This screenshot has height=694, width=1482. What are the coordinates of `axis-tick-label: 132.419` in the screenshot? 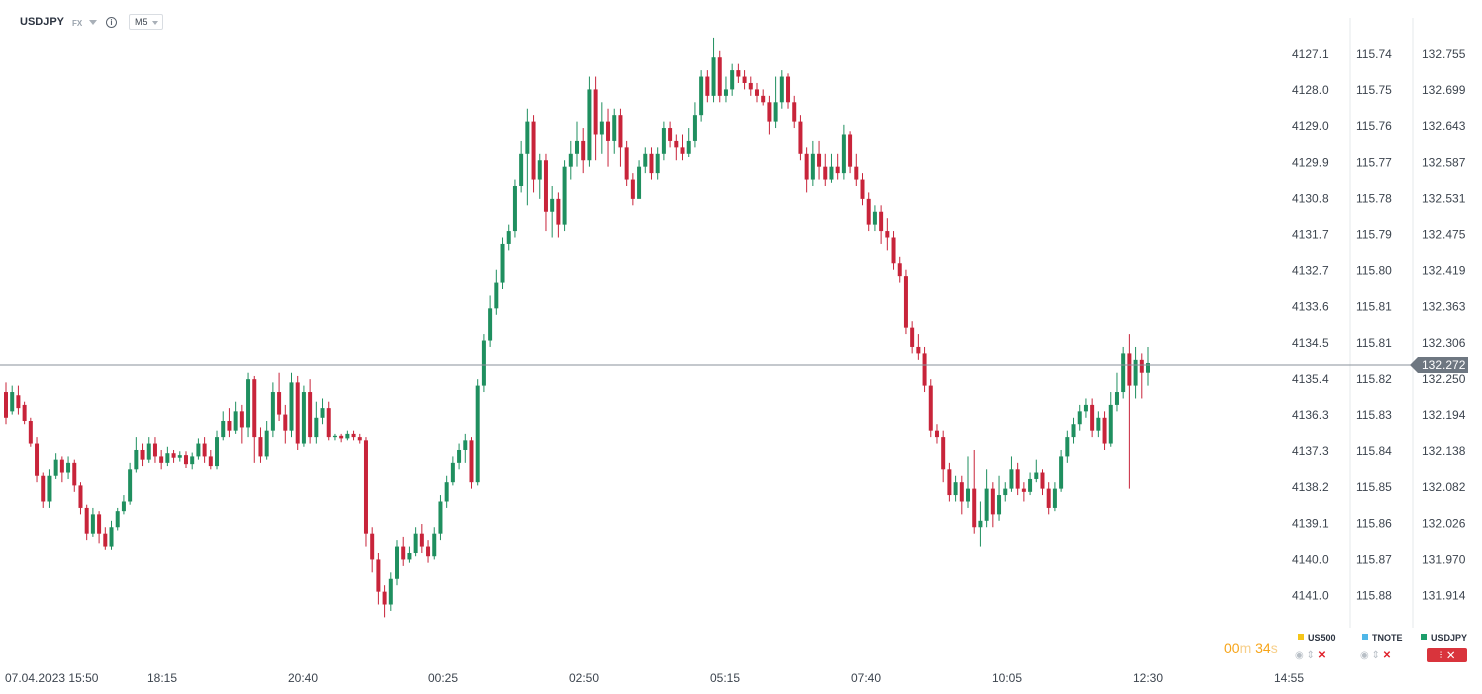 It's located at (1444, 271).